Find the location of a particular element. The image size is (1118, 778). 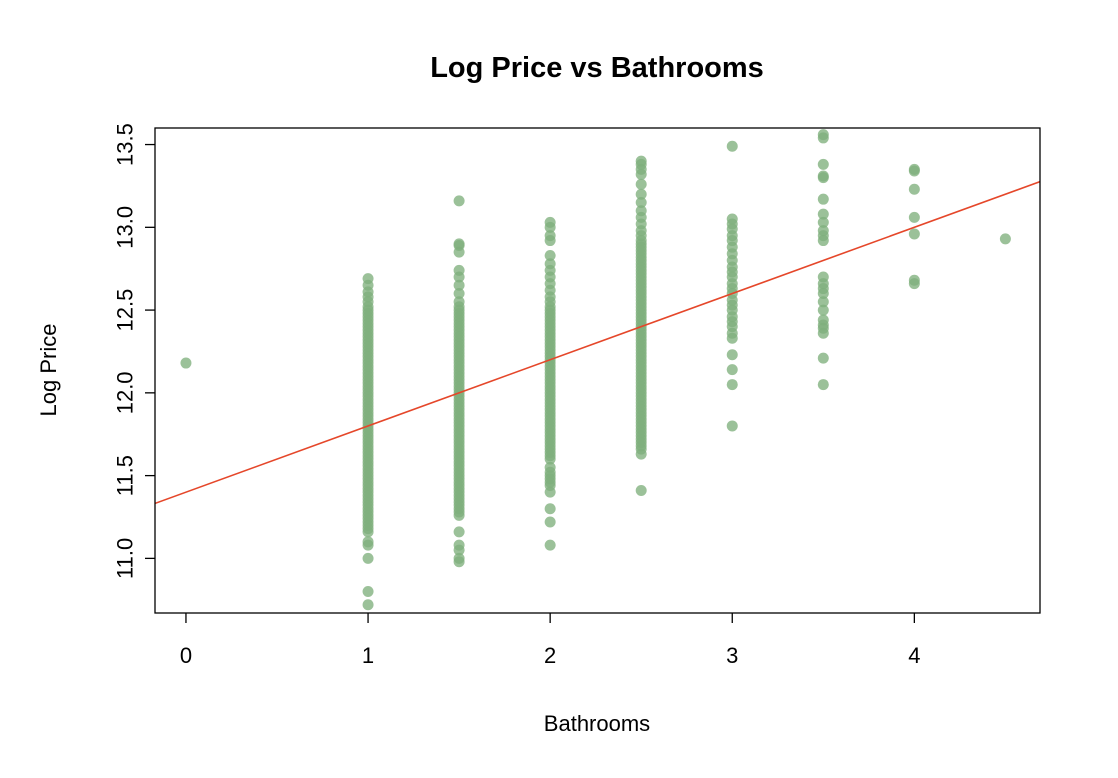

chart-title: Log Price vs Bathrooms is located at coordinates (597, 68).